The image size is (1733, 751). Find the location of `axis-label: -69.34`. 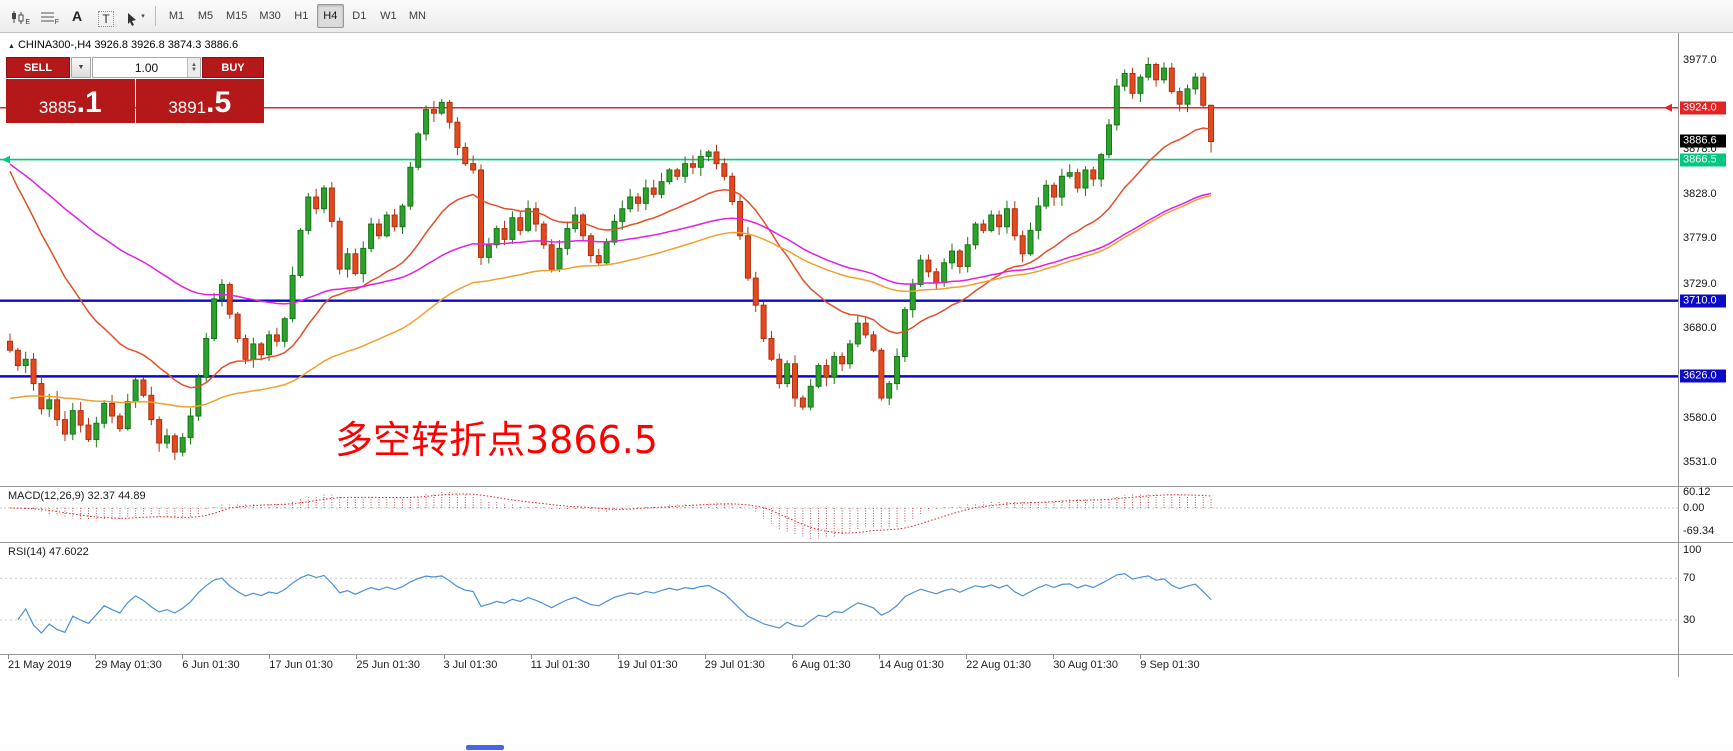

axis-label: -69.34 is located at coordinates (1699, 531).